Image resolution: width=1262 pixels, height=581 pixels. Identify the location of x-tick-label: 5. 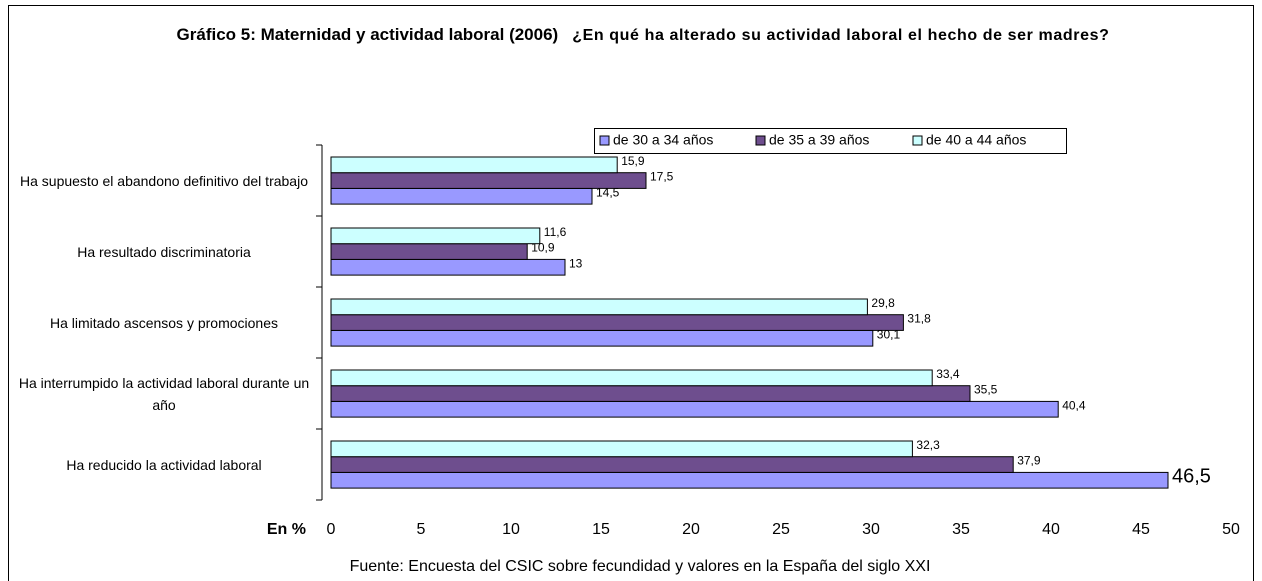
(421, 529).